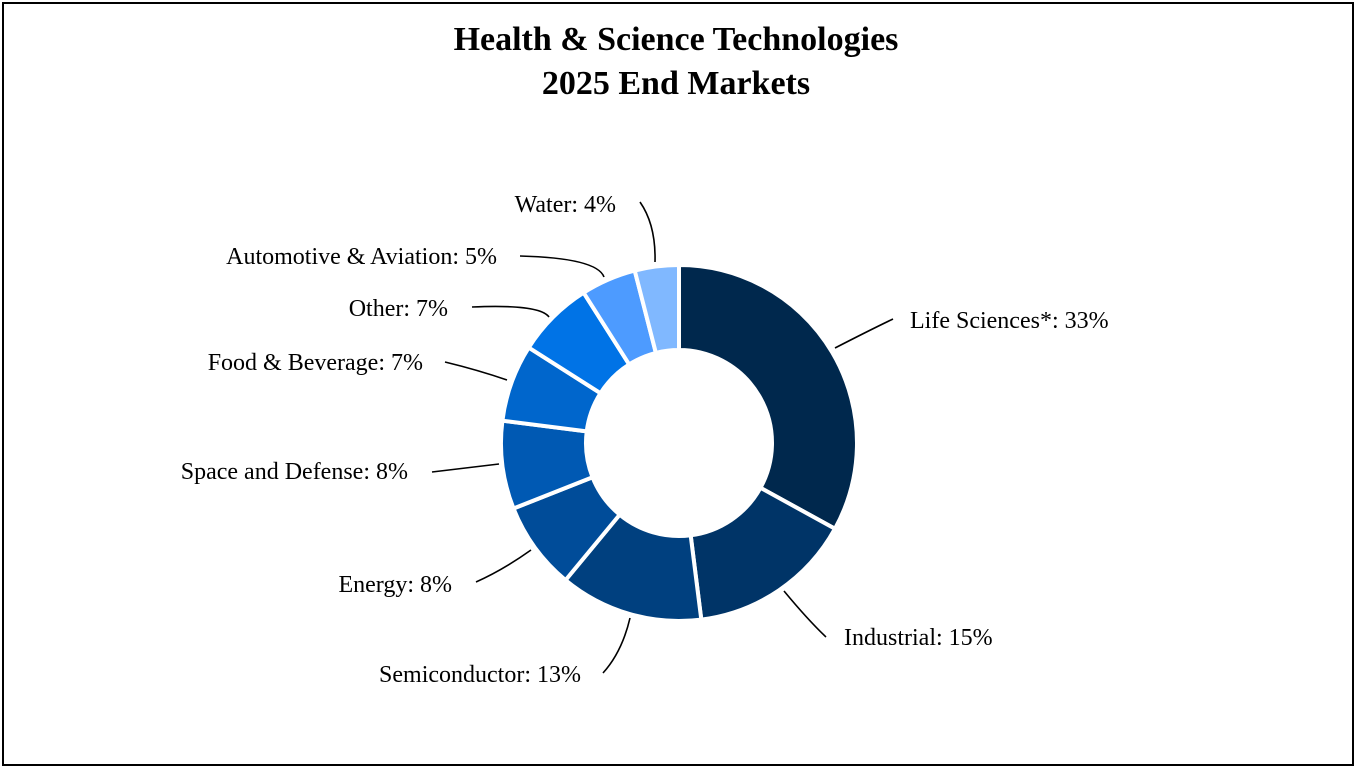 This screenshot has height=768, width=1356. What do you see at coordinates (476, 371) in the screenshot?
I see `leader-line-food-beverage` at bounding box center [476, 371].